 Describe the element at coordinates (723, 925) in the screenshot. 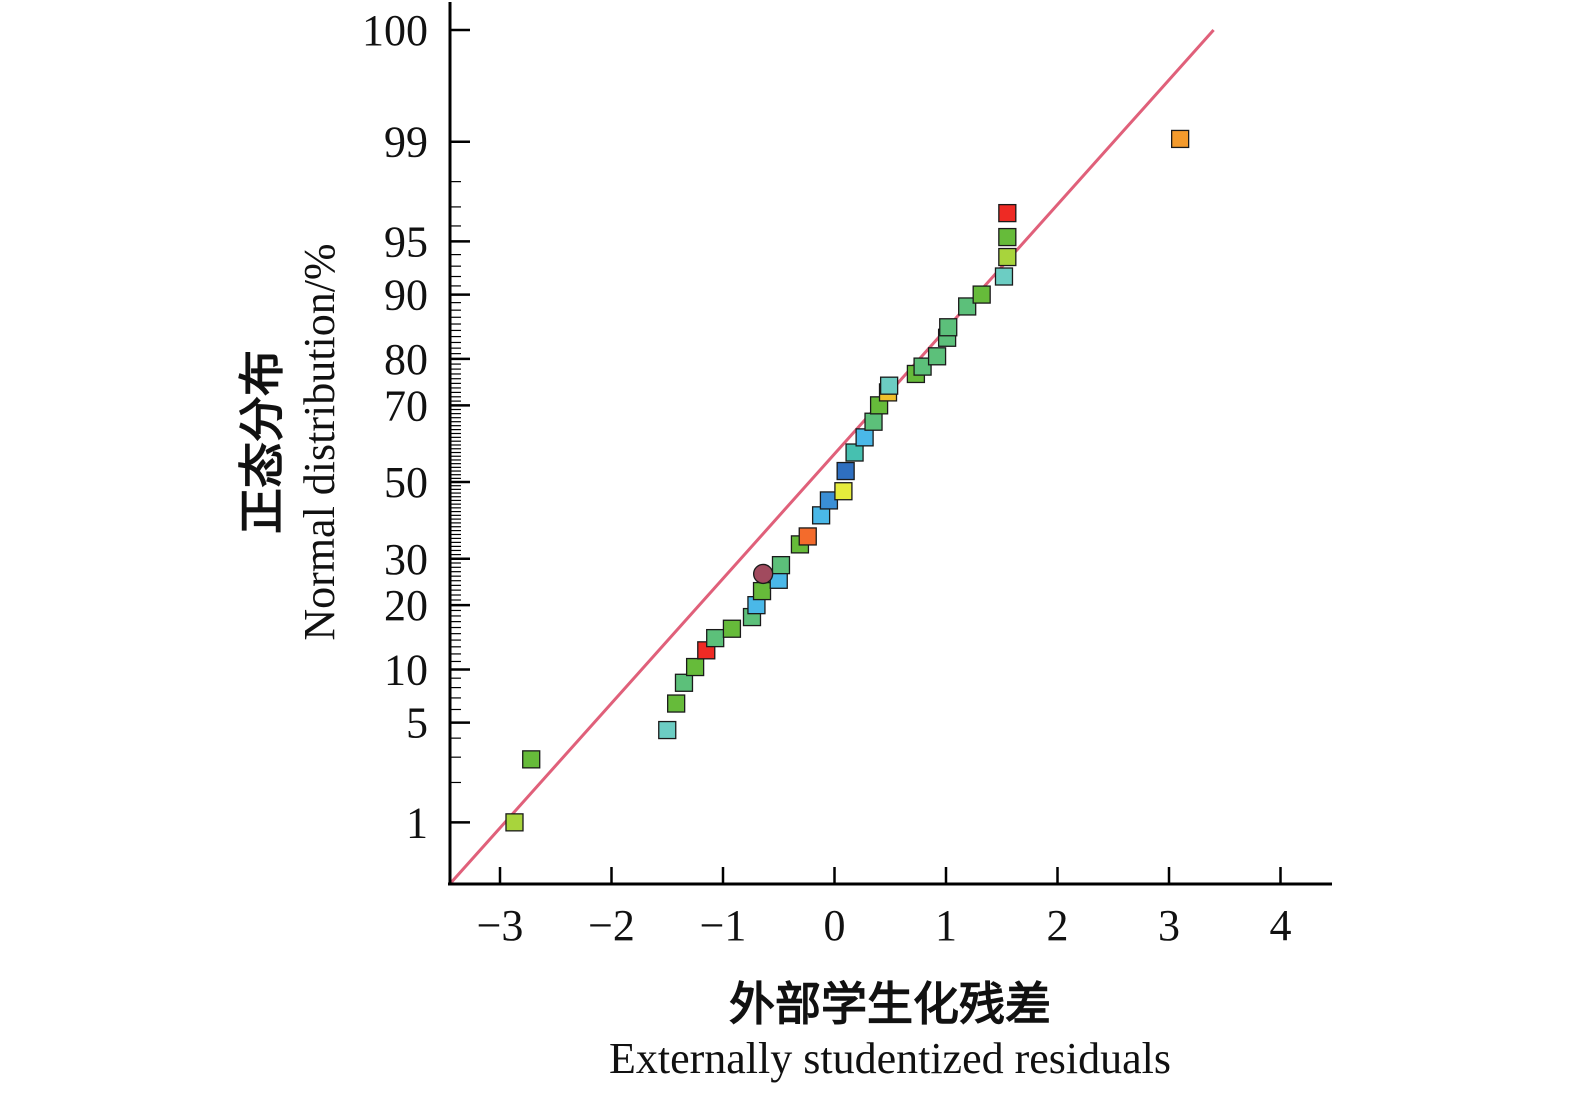

I see `x-tick-label: −1` at that location.